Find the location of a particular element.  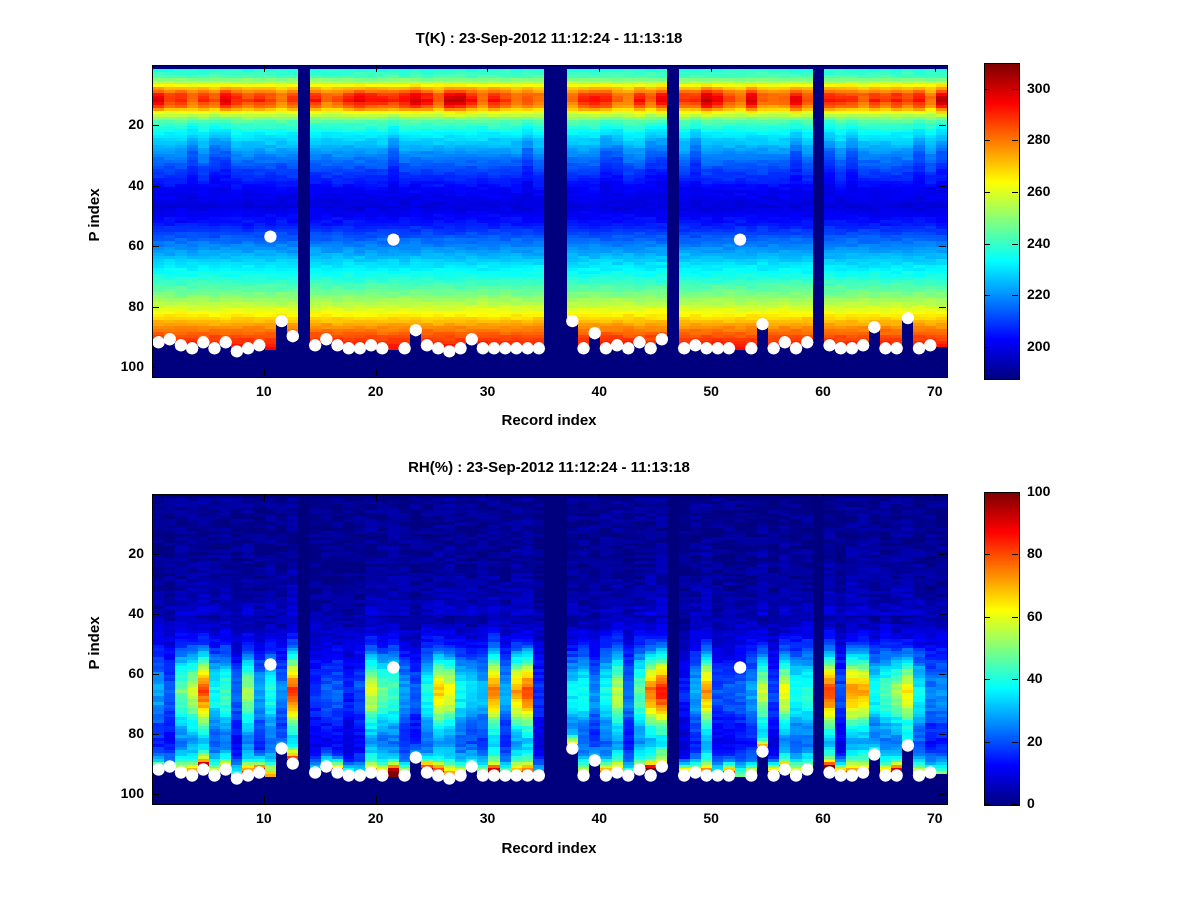

temperature-y-axis-label: P index is located at coordinates (94, 215).